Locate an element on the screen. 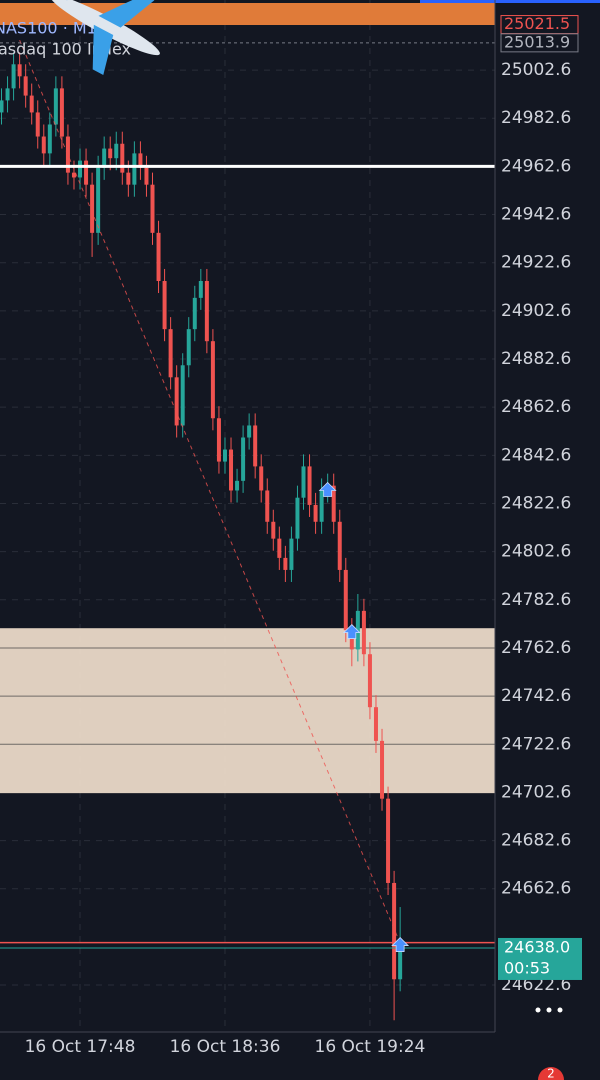  y-tick-label: 25002.6 is located at coordinates (536, 70).